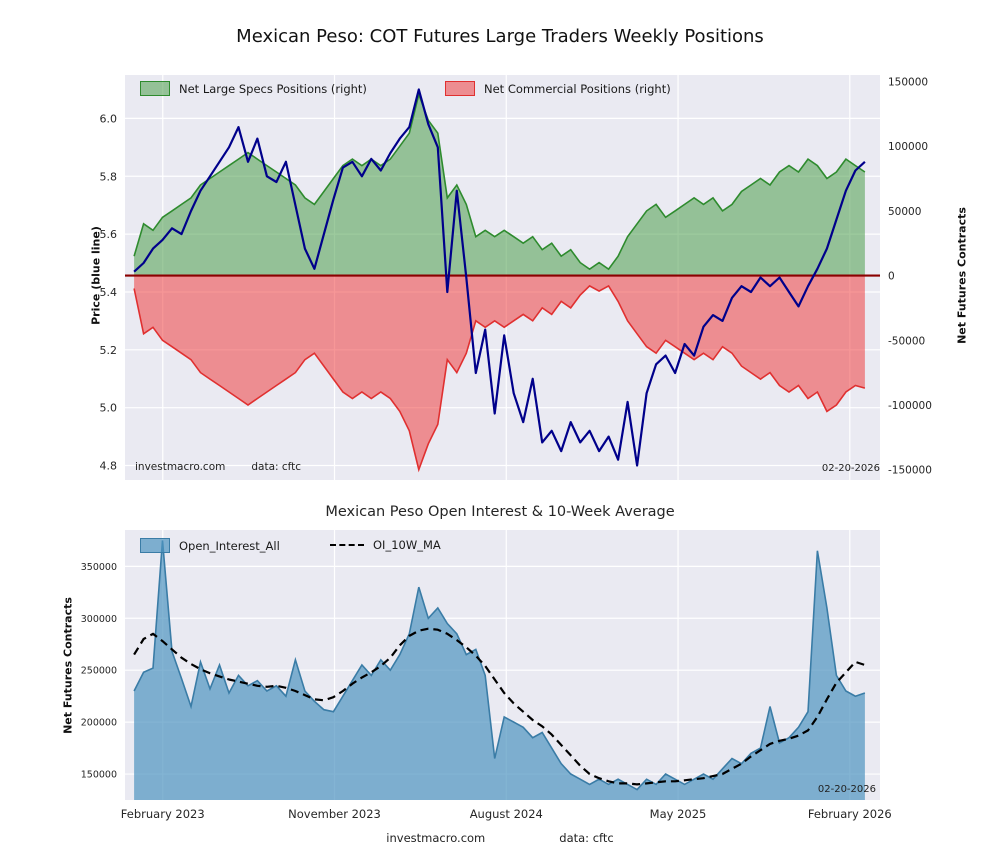  What do you see at coordinates (846, 789) in the screenshot?
I see `bottom-date-label: 02-20-2026` at bounding box center [846, 789].